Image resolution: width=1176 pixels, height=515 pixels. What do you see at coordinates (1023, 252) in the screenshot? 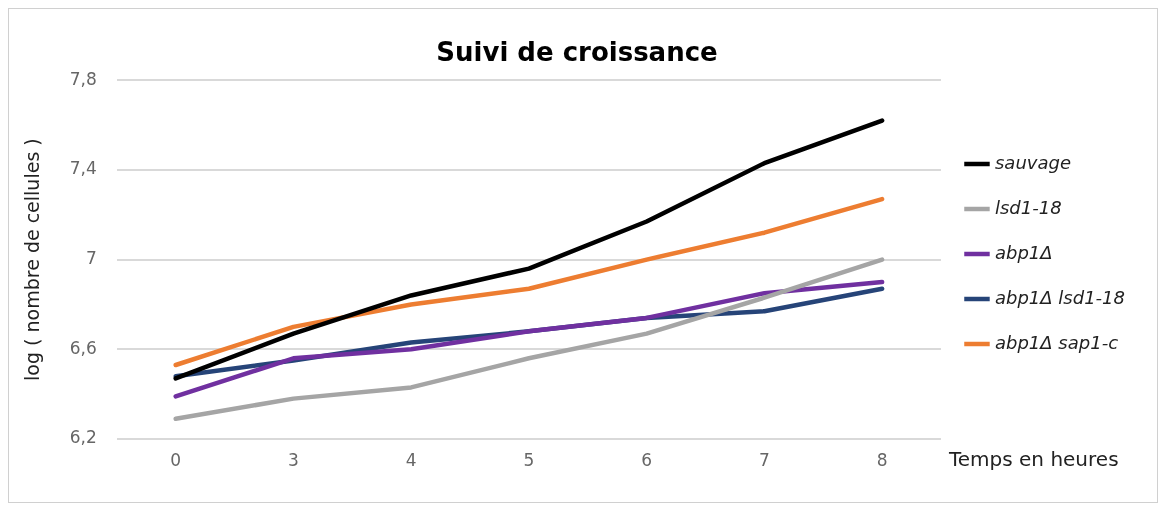
I see `legend-label: abp1Δ` at bounding box center [1023, 252].